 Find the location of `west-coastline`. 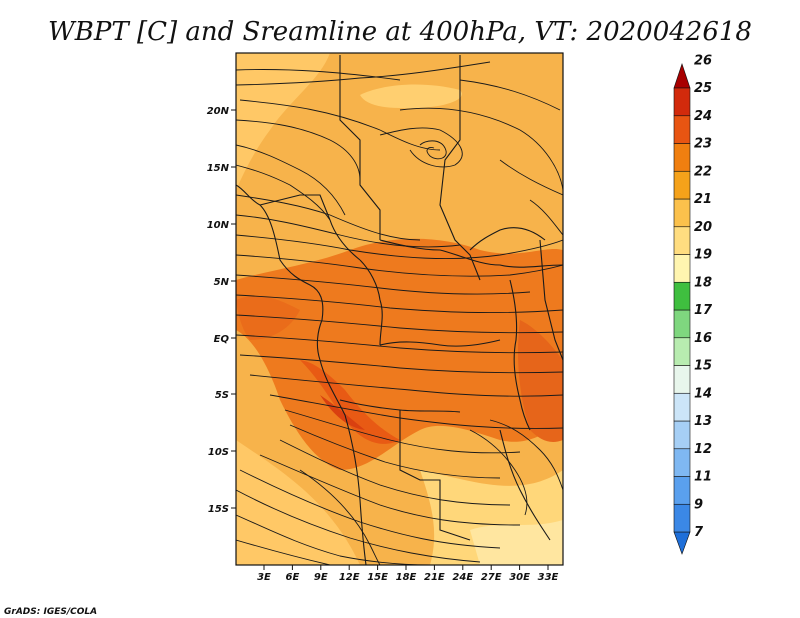

west-coastline is located at coordinates (301, 374).